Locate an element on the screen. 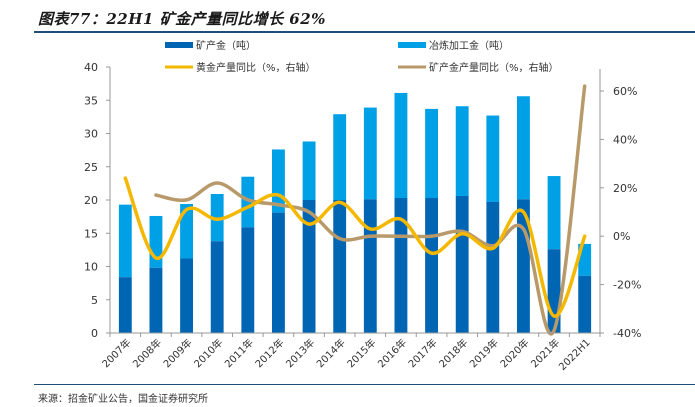  legend-label-0: 矿产金（吨） is located at coordinates (226, 45).